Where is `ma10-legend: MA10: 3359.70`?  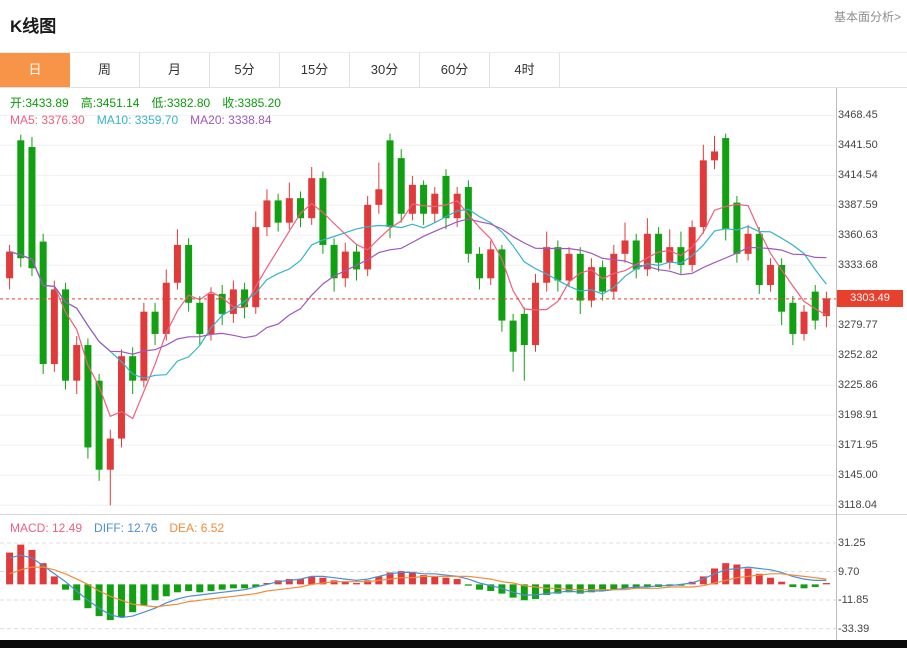
ma10-legend: MA10: 3359.70 is located at coordinates (137, 120).